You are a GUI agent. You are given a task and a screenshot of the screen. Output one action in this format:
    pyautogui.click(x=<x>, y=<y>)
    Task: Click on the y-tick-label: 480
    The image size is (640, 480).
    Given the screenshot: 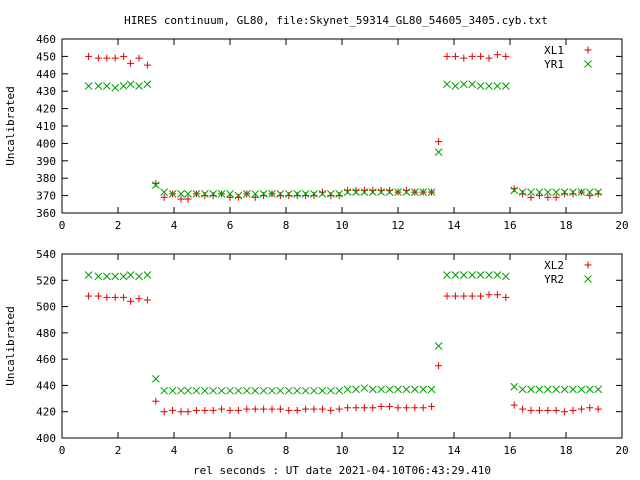 What is the action you would take?
    pyautogui.click(x=46, y=333)
    